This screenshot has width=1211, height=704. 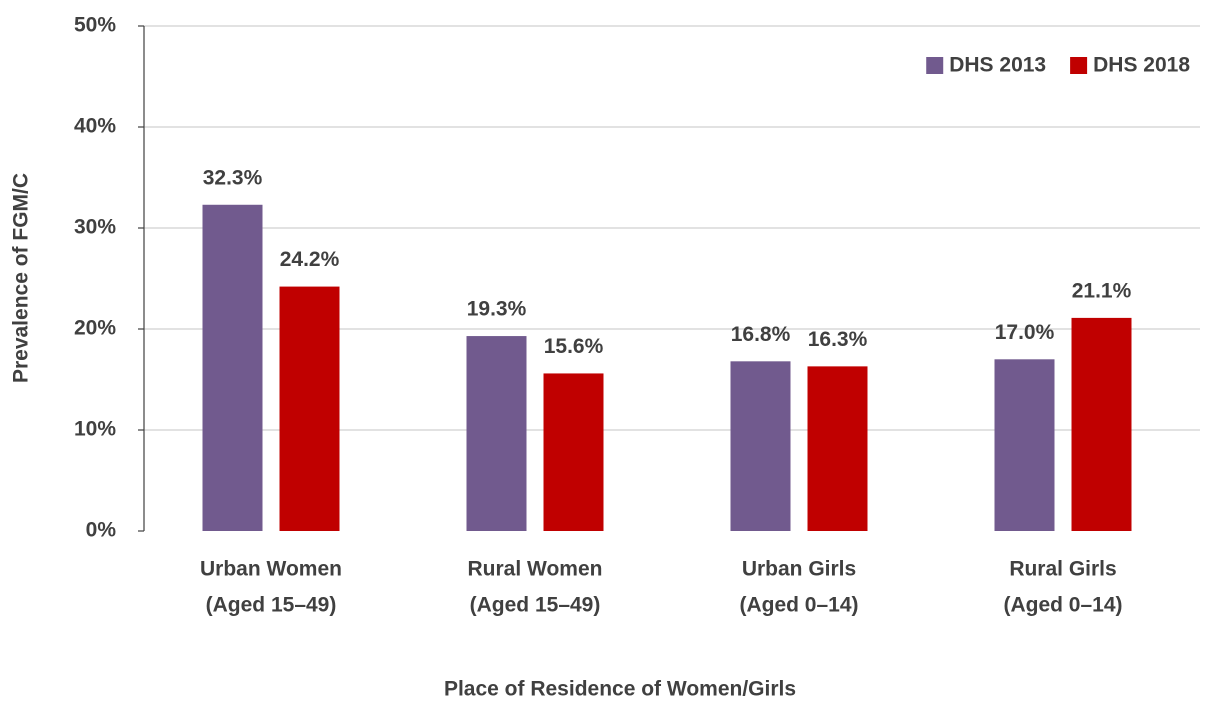 I want to click on y-tick-label: 50%, so click(x=95, y=25).